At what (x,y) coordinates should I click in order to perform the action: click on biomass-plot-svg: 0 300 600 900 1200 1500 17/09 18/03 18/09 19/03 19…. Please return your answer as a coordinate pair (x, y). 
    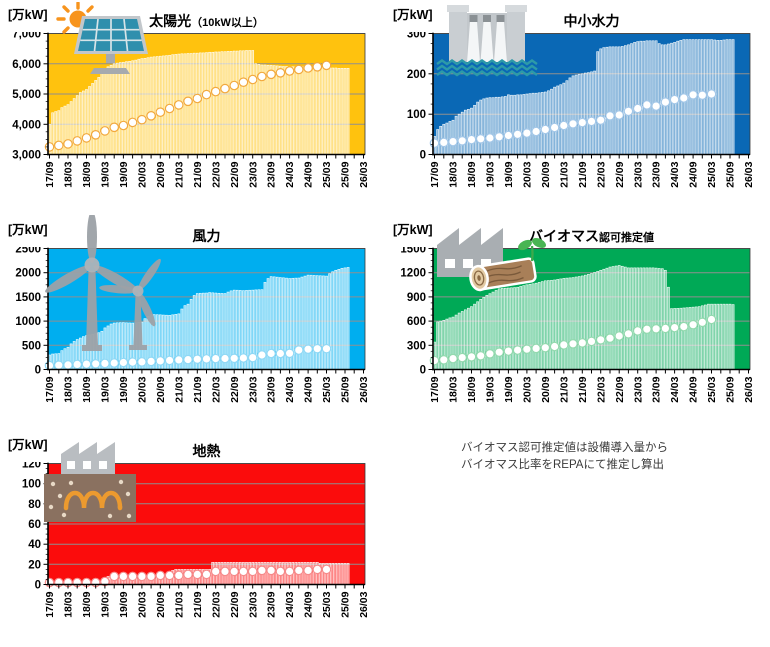
    Looking at the image, I should click on (577, 323).